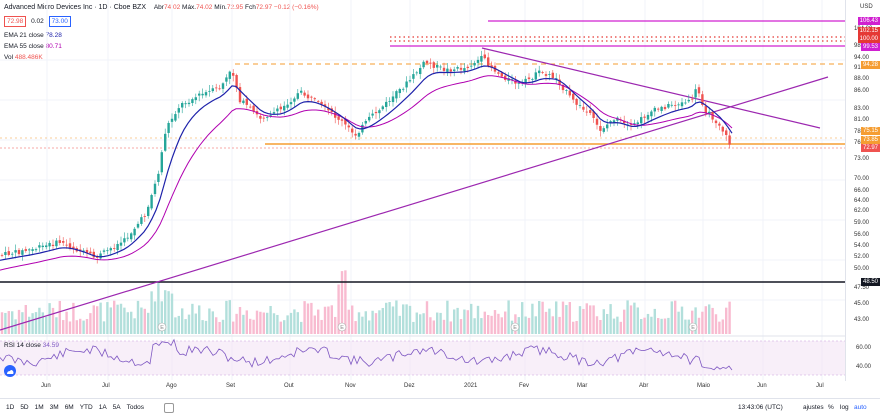 The image size is (880, 418). Describe the element at coordinates (644, 386) in the screenshot. I see `month-label: Abr` at that location.